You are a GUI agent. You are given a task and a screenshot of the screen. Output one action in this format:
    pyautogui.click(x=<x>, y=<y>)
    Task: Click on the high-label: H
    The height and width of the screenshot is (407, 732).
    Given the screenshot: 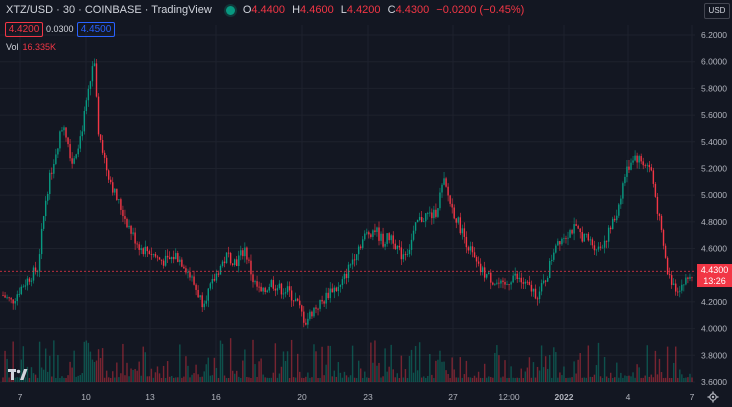 What is the action you would take?
    pyautogui.click(x=296, y=10)
    